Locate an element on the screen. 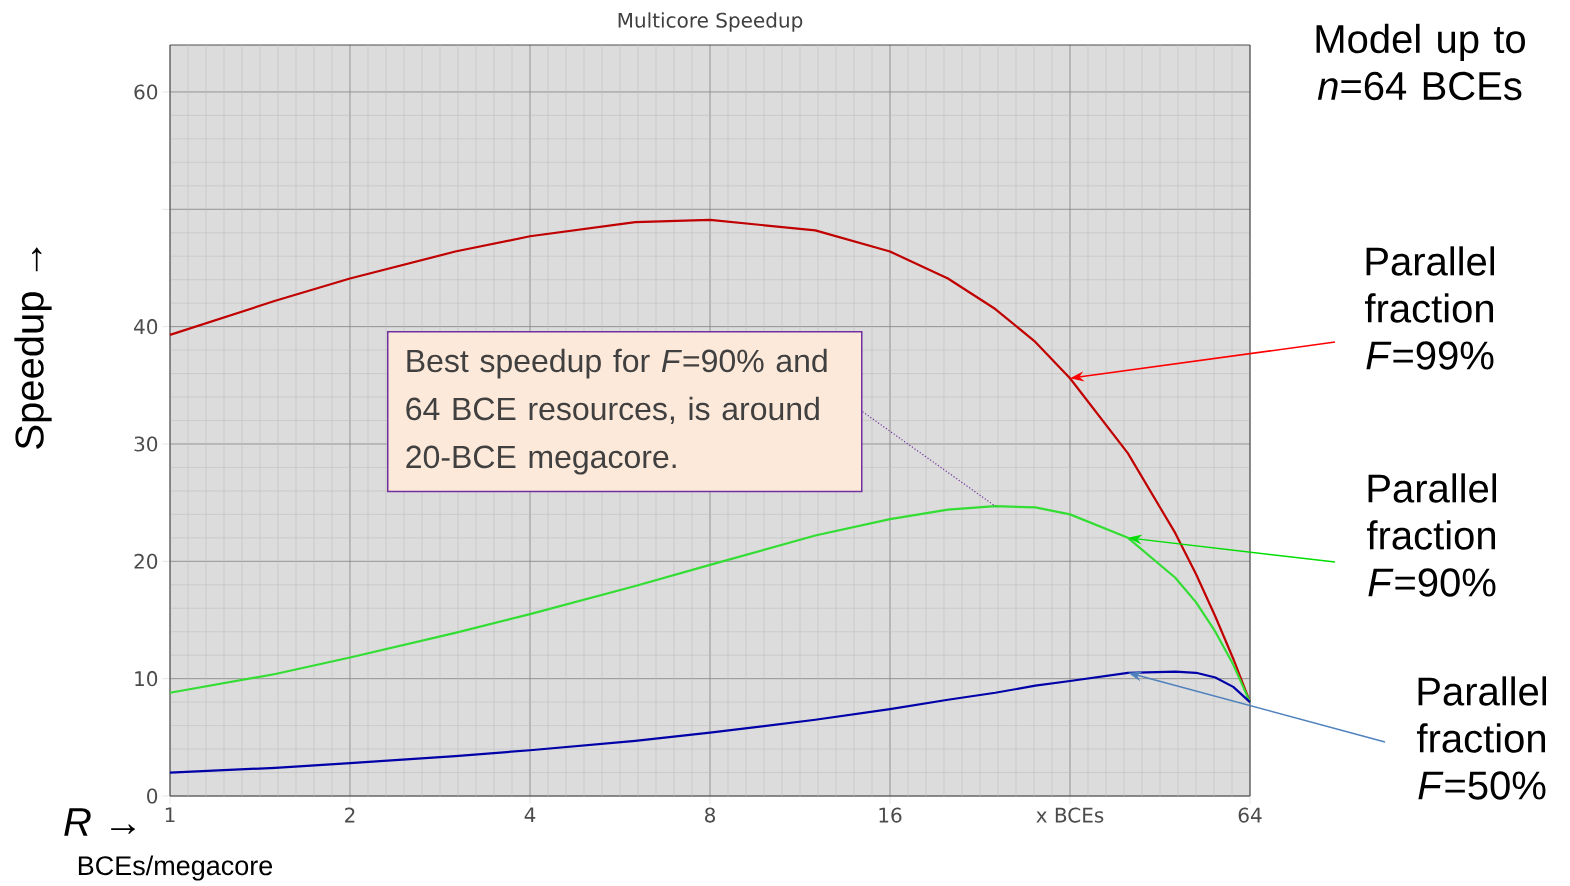 Image resolution: width=1570 pixels, height=886 pixels. x-tick-label: 2 is located at coordinates (350, 815).